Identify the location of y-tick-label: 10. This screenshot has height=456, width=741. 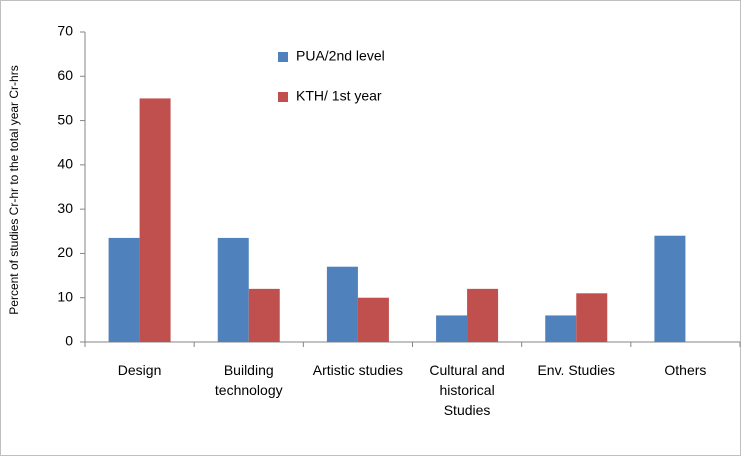
(65, 296).